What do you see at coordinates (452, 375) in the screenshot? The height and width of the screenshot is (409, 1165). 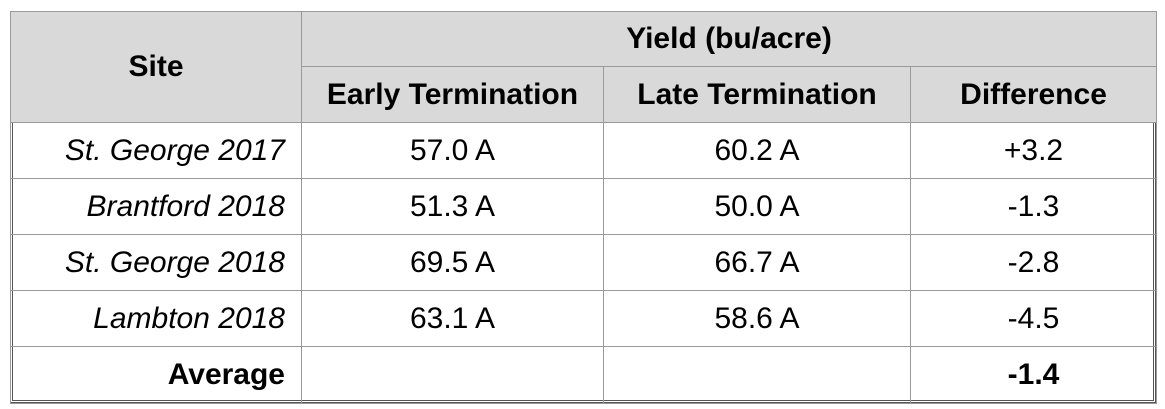 I see `average-early-cell` at bounding box center [452, 375].